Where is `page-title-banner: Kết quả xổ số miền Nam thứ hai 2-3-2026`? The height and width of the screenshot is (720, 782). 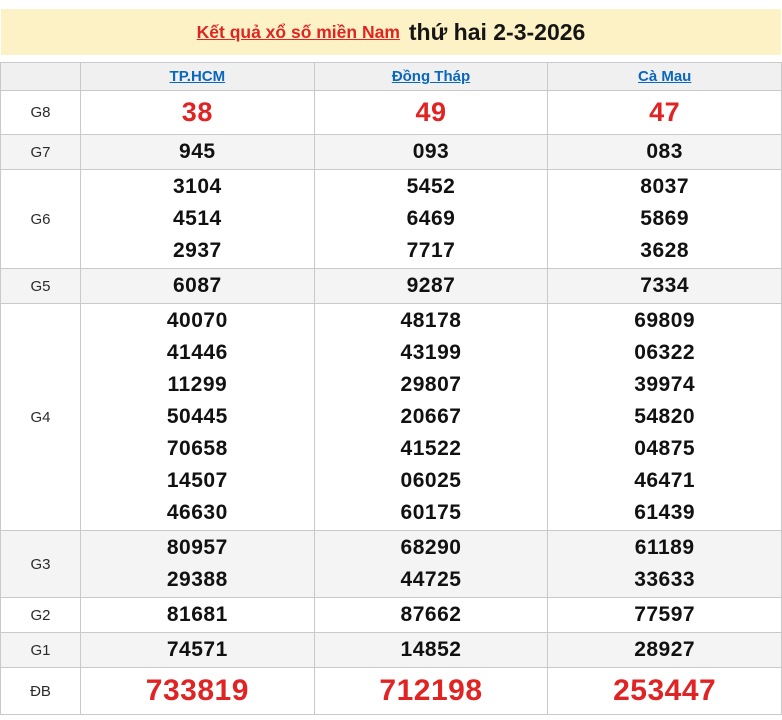 page-title-banner: Kết quả xổ số miền Nam thứ hai 2-3-2026 is located at coordinates (391, 32).